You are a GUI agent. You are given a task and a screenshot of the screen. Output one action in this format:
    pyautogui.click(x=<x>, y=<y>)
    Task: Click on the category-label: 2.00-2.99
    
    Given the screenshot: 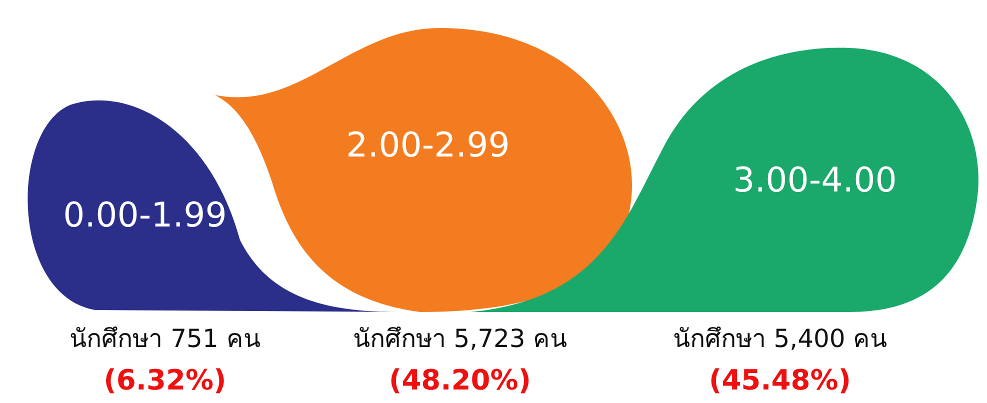 What is the action you would take?
    pyautogui.click(x=428, y=145)
    